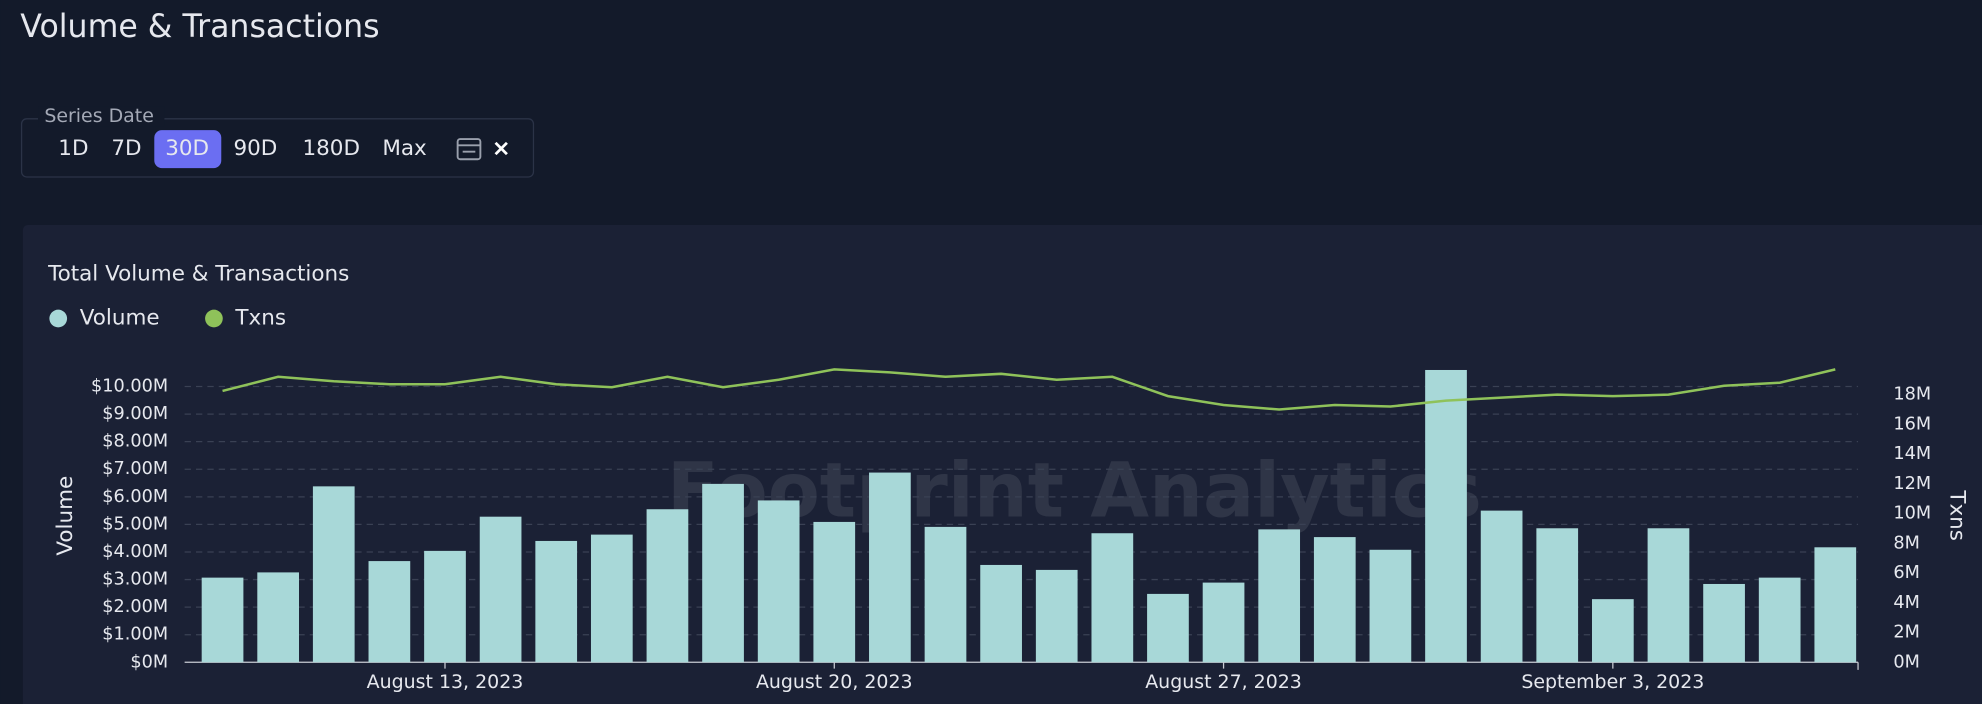 The image size is (1982, 704). I want to click on legend-label: Volume, so click(120, 318).